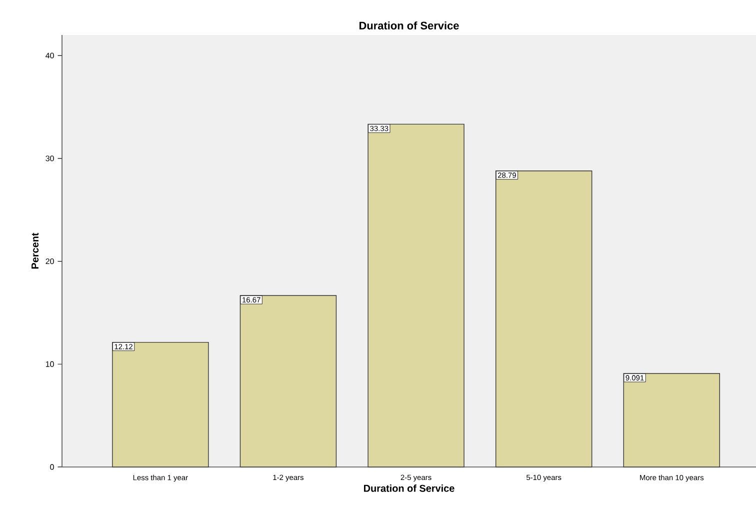 The height and width of the screenshot is (517, 756). I want to click on chart-title: Duration of Service, so click(409, 25).